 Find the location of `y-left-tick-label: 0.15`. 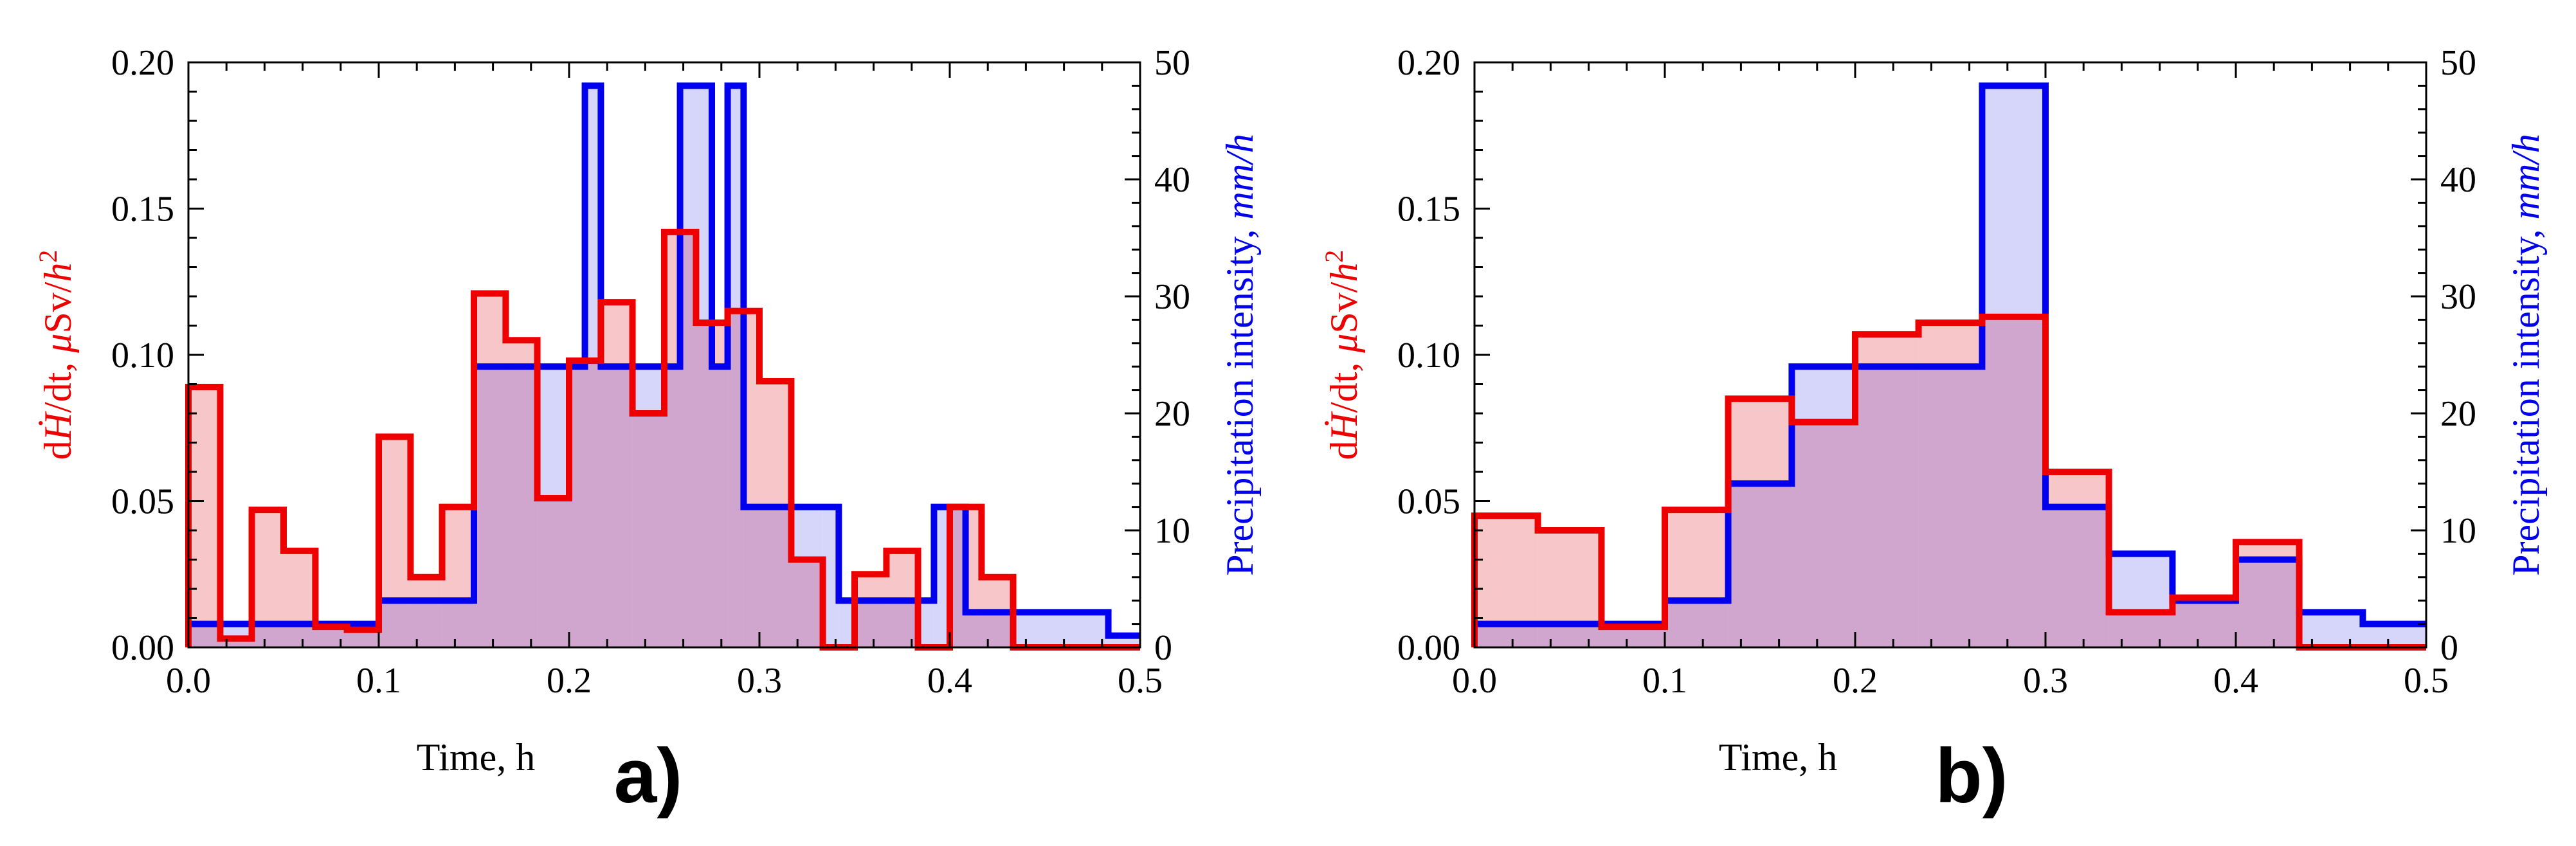

y-left-tick-label: 0.15 is located at coordinates (1428, 210).